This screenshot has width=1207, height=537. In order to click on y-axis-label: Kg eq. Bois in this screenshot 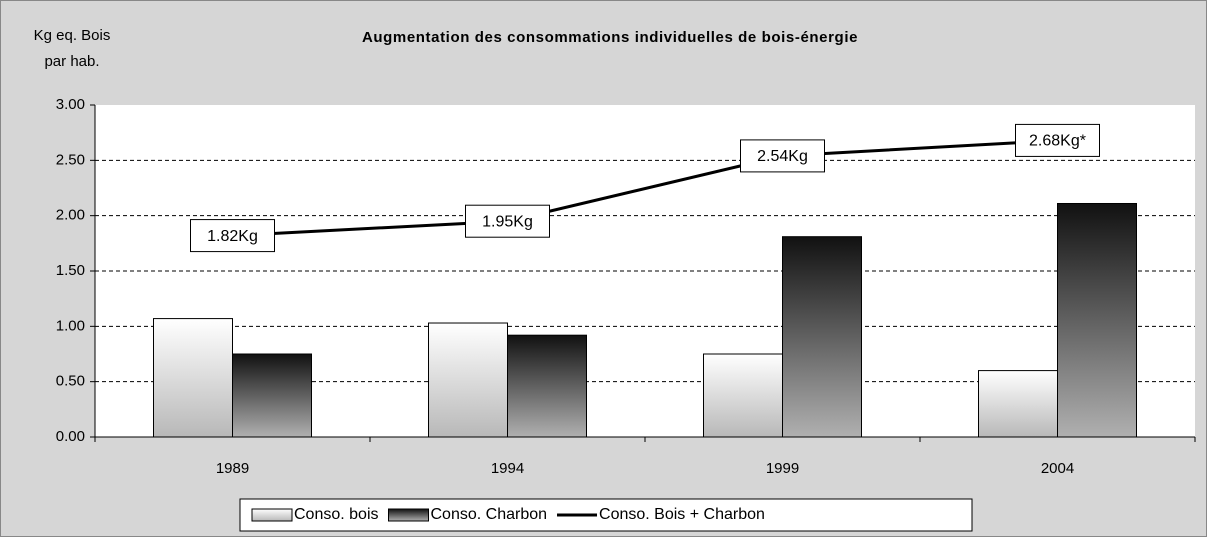, I will do `click(72, 35)`.